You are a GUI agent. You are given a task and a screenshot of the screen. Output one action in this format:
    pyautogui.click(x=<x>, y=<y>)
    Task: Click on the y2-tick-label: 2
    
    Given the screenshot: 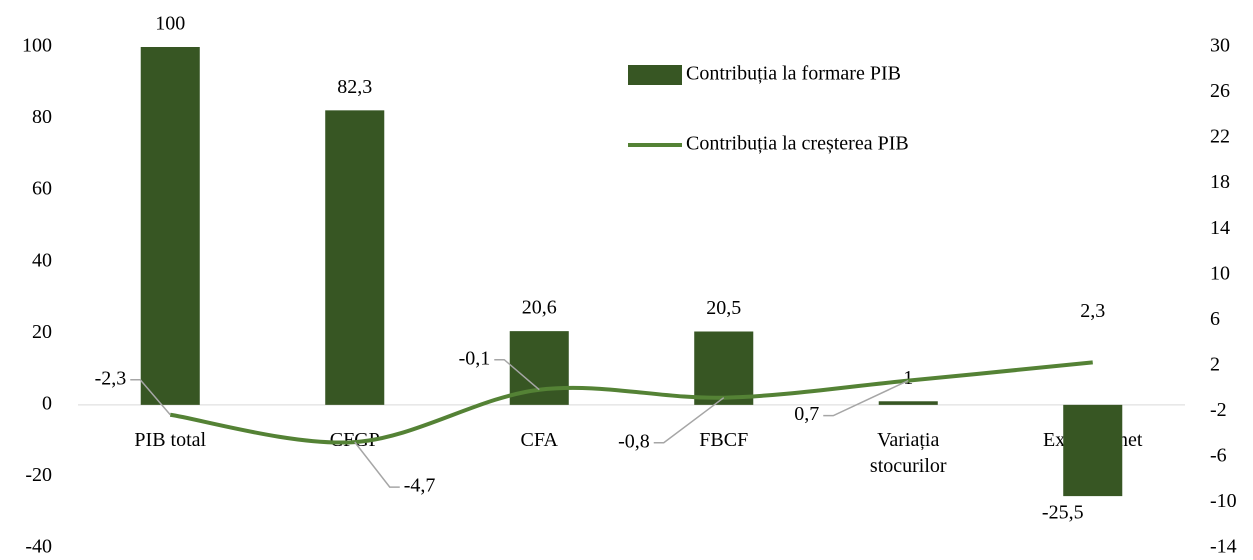 What is the action you would take?
    pyautogui.click(x=1215, y=364)
    